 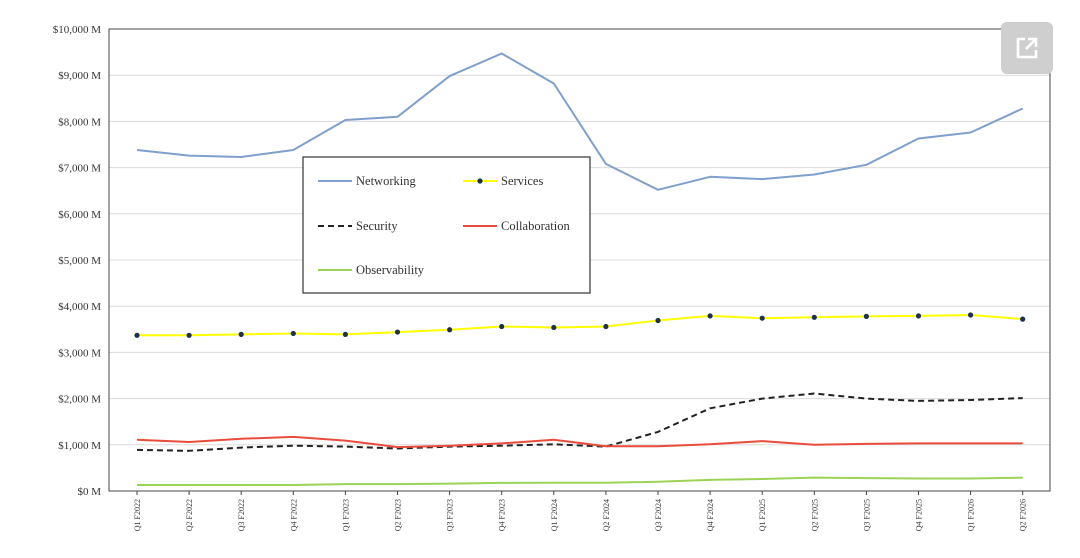 I want to click on x-tick-label: Q1 F2024, so click(x=554, y=515).